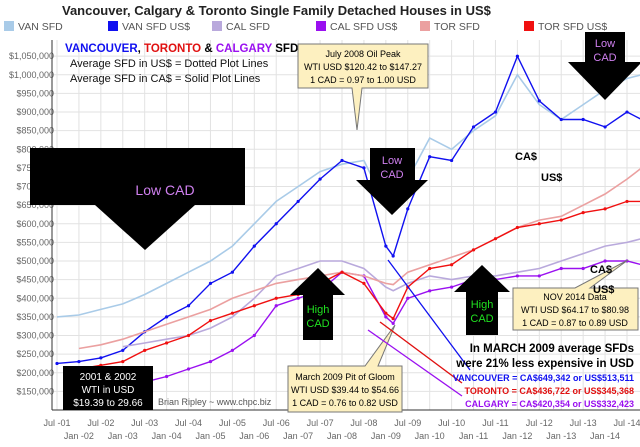 The image size is (640, 447). What do you see at coordinates (429, 315) in the screenshot?
I see `pointer-van` at bounding box center [429, 315].